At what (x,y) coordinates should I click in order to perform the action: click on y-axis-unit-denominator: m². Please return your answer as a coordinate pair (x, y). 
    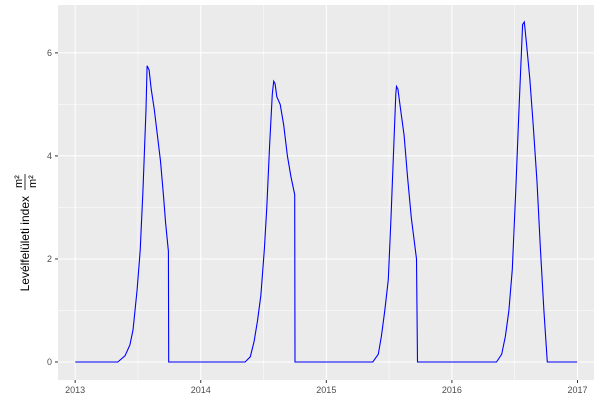
    Looking at the image, I should click on (33, 181).